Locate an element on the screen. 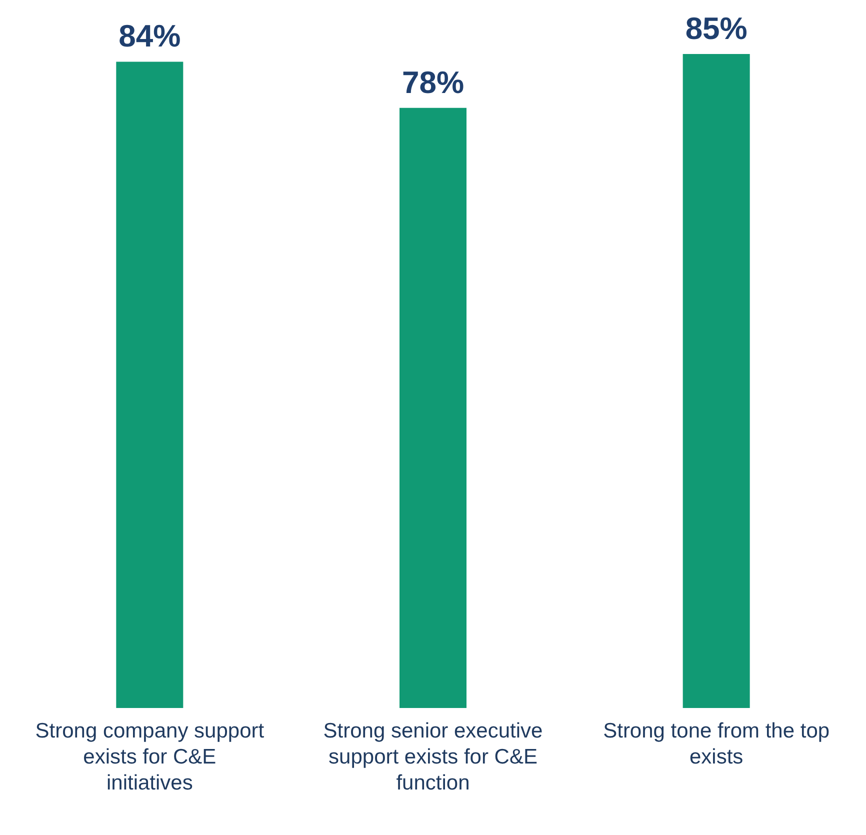 The image size is (866, 835). data-label: 84% is located at coordinates (149, 36).